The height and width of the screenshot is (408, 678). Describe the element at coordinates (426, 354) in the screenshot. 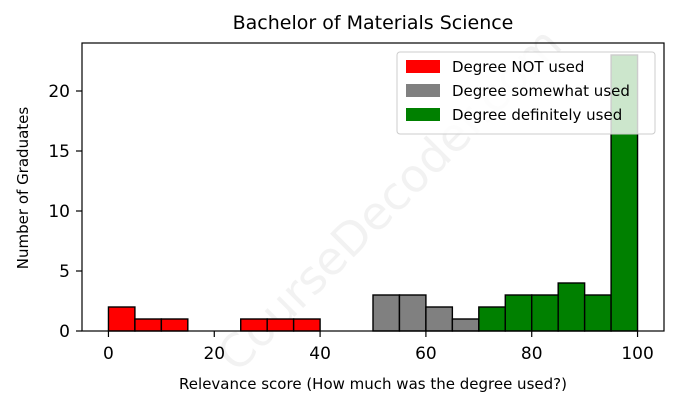

I see `x-tick-label: 60` at that location.